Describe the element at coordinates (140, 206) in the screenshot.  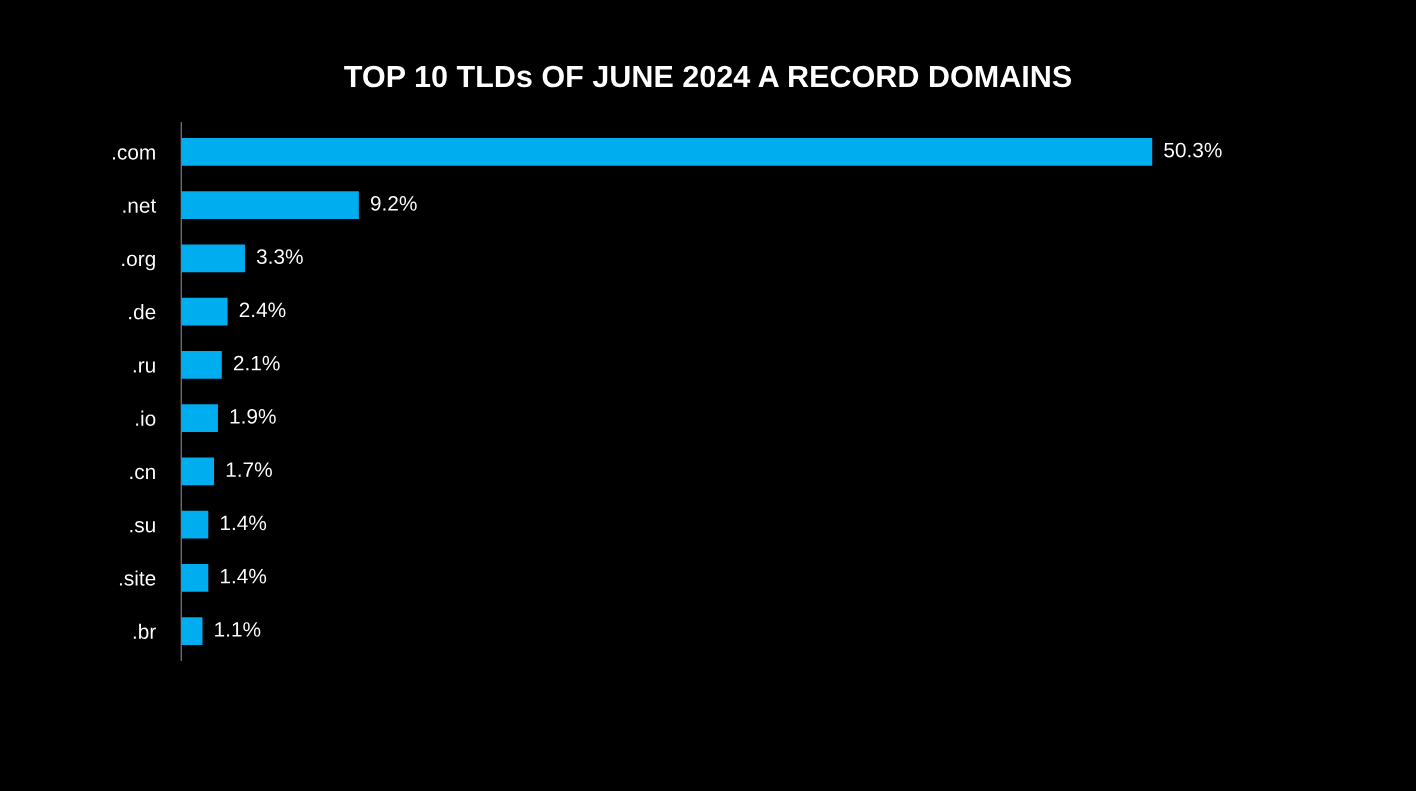
I see `y-tick-label: .net` at that location.